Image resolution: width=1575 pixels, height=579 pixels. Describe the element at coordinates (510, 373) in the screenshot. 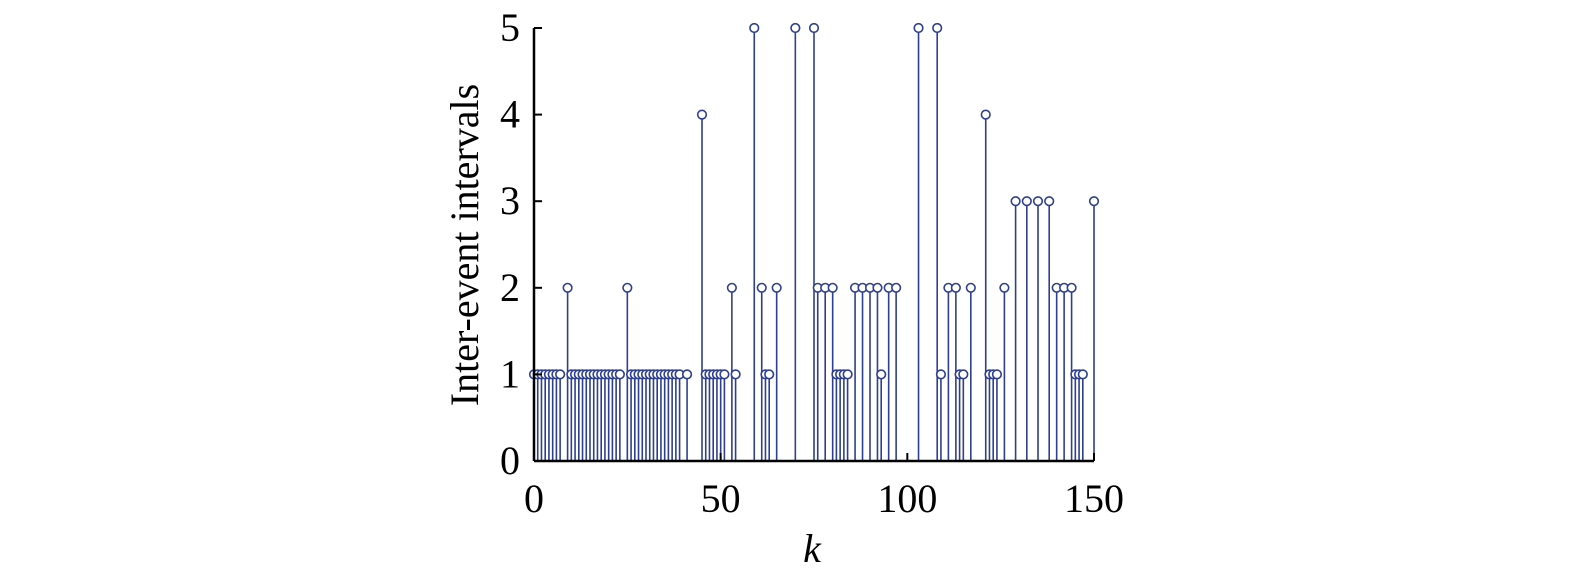

I see `y-tick-label: 1` at that location.